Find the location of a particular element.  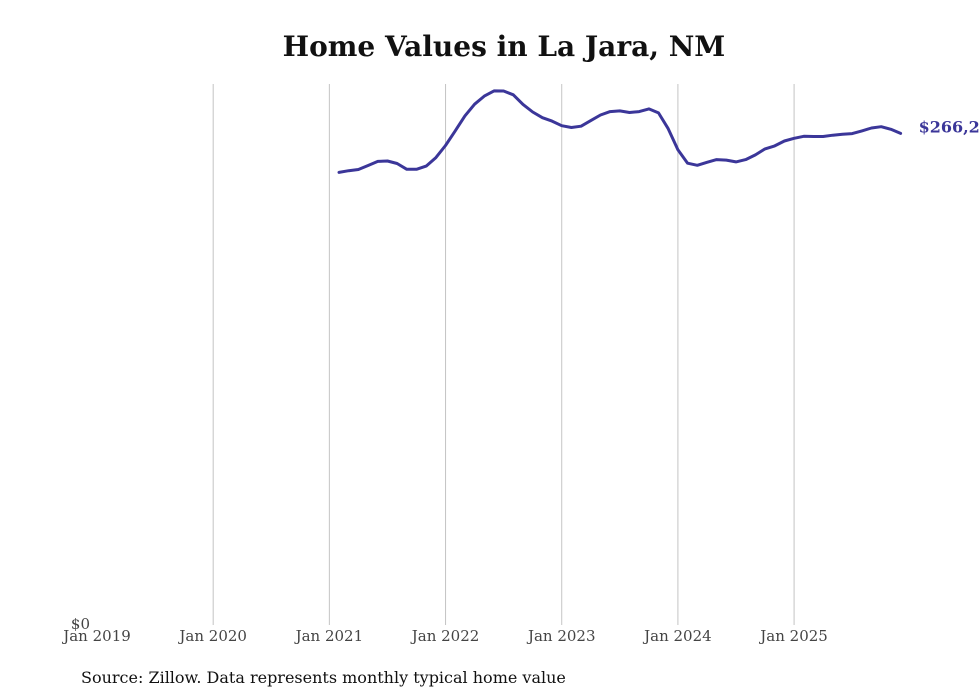

x-tick-label: Jan 2025 is located at coordinates (793, 636).